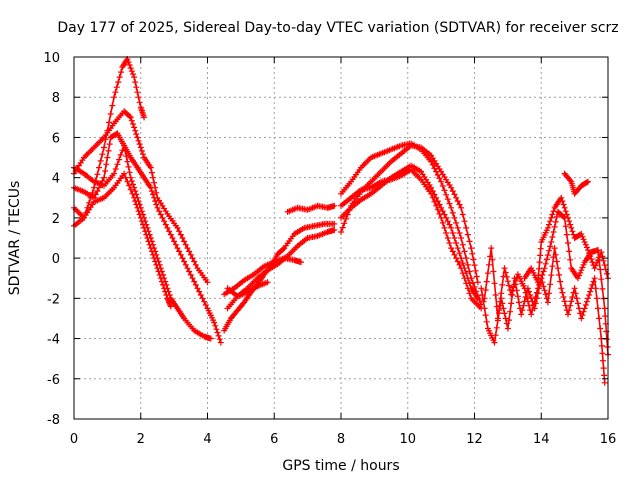 The width and height of the screenshot is (640, 480). I want to click on x-tick-label: 8, so click(341, 439).